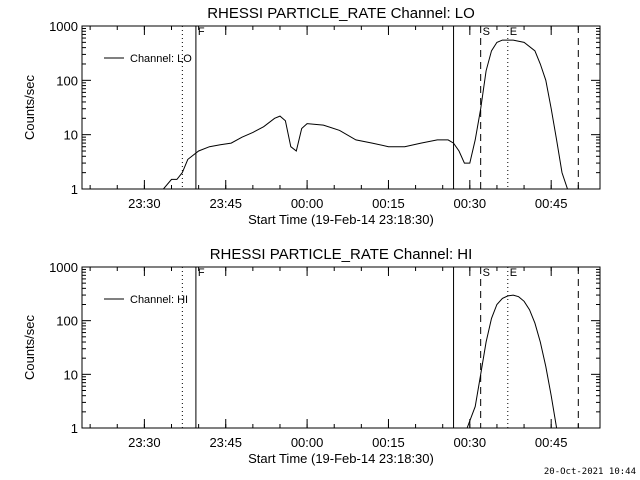 The width and height of the screenshot is (640, 480). What do you see at coordinates (341, 13) in the screenshot?
I see `panel1-chart-title: RHESSI PARTICLE_RATE Channel: LO` at bounding box center [341, 13].